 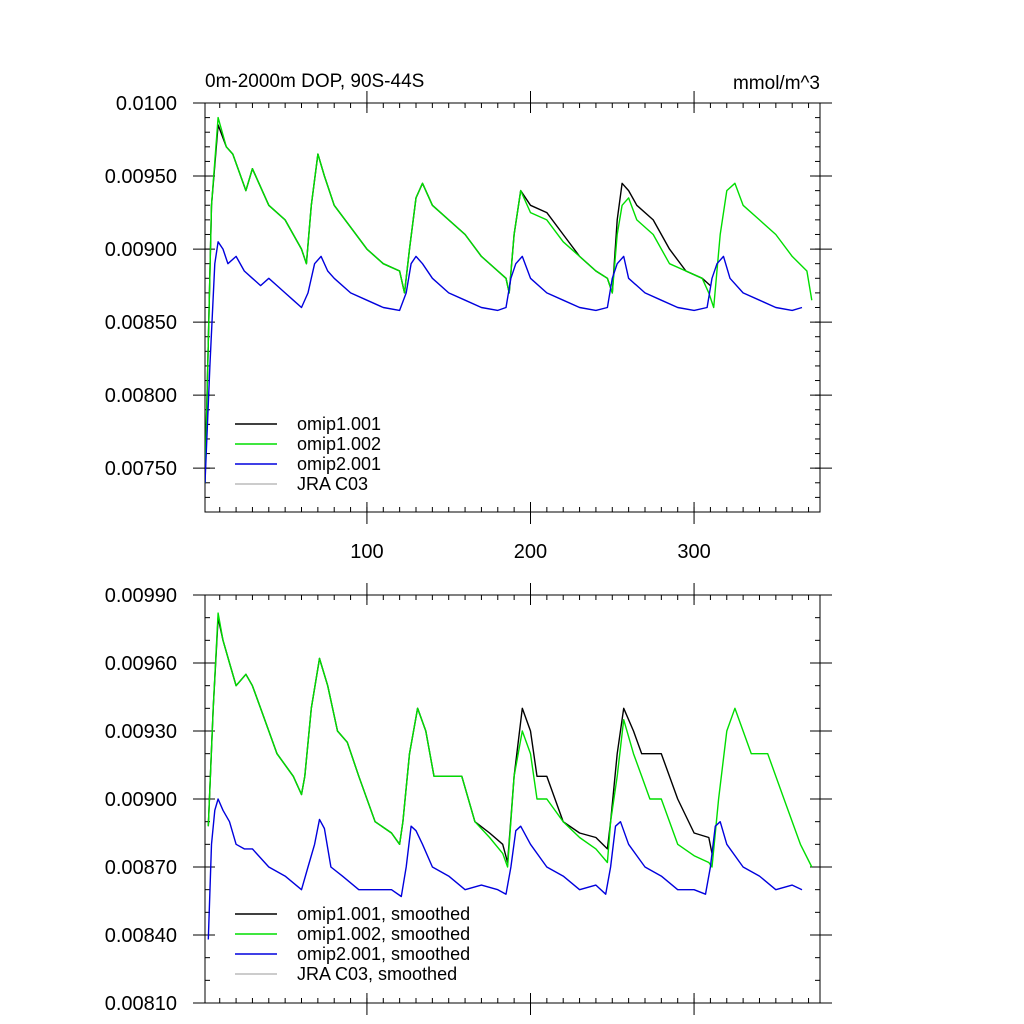 I want to click on legend-label: omip2.001, smoothed, so click(x=383, y=954).